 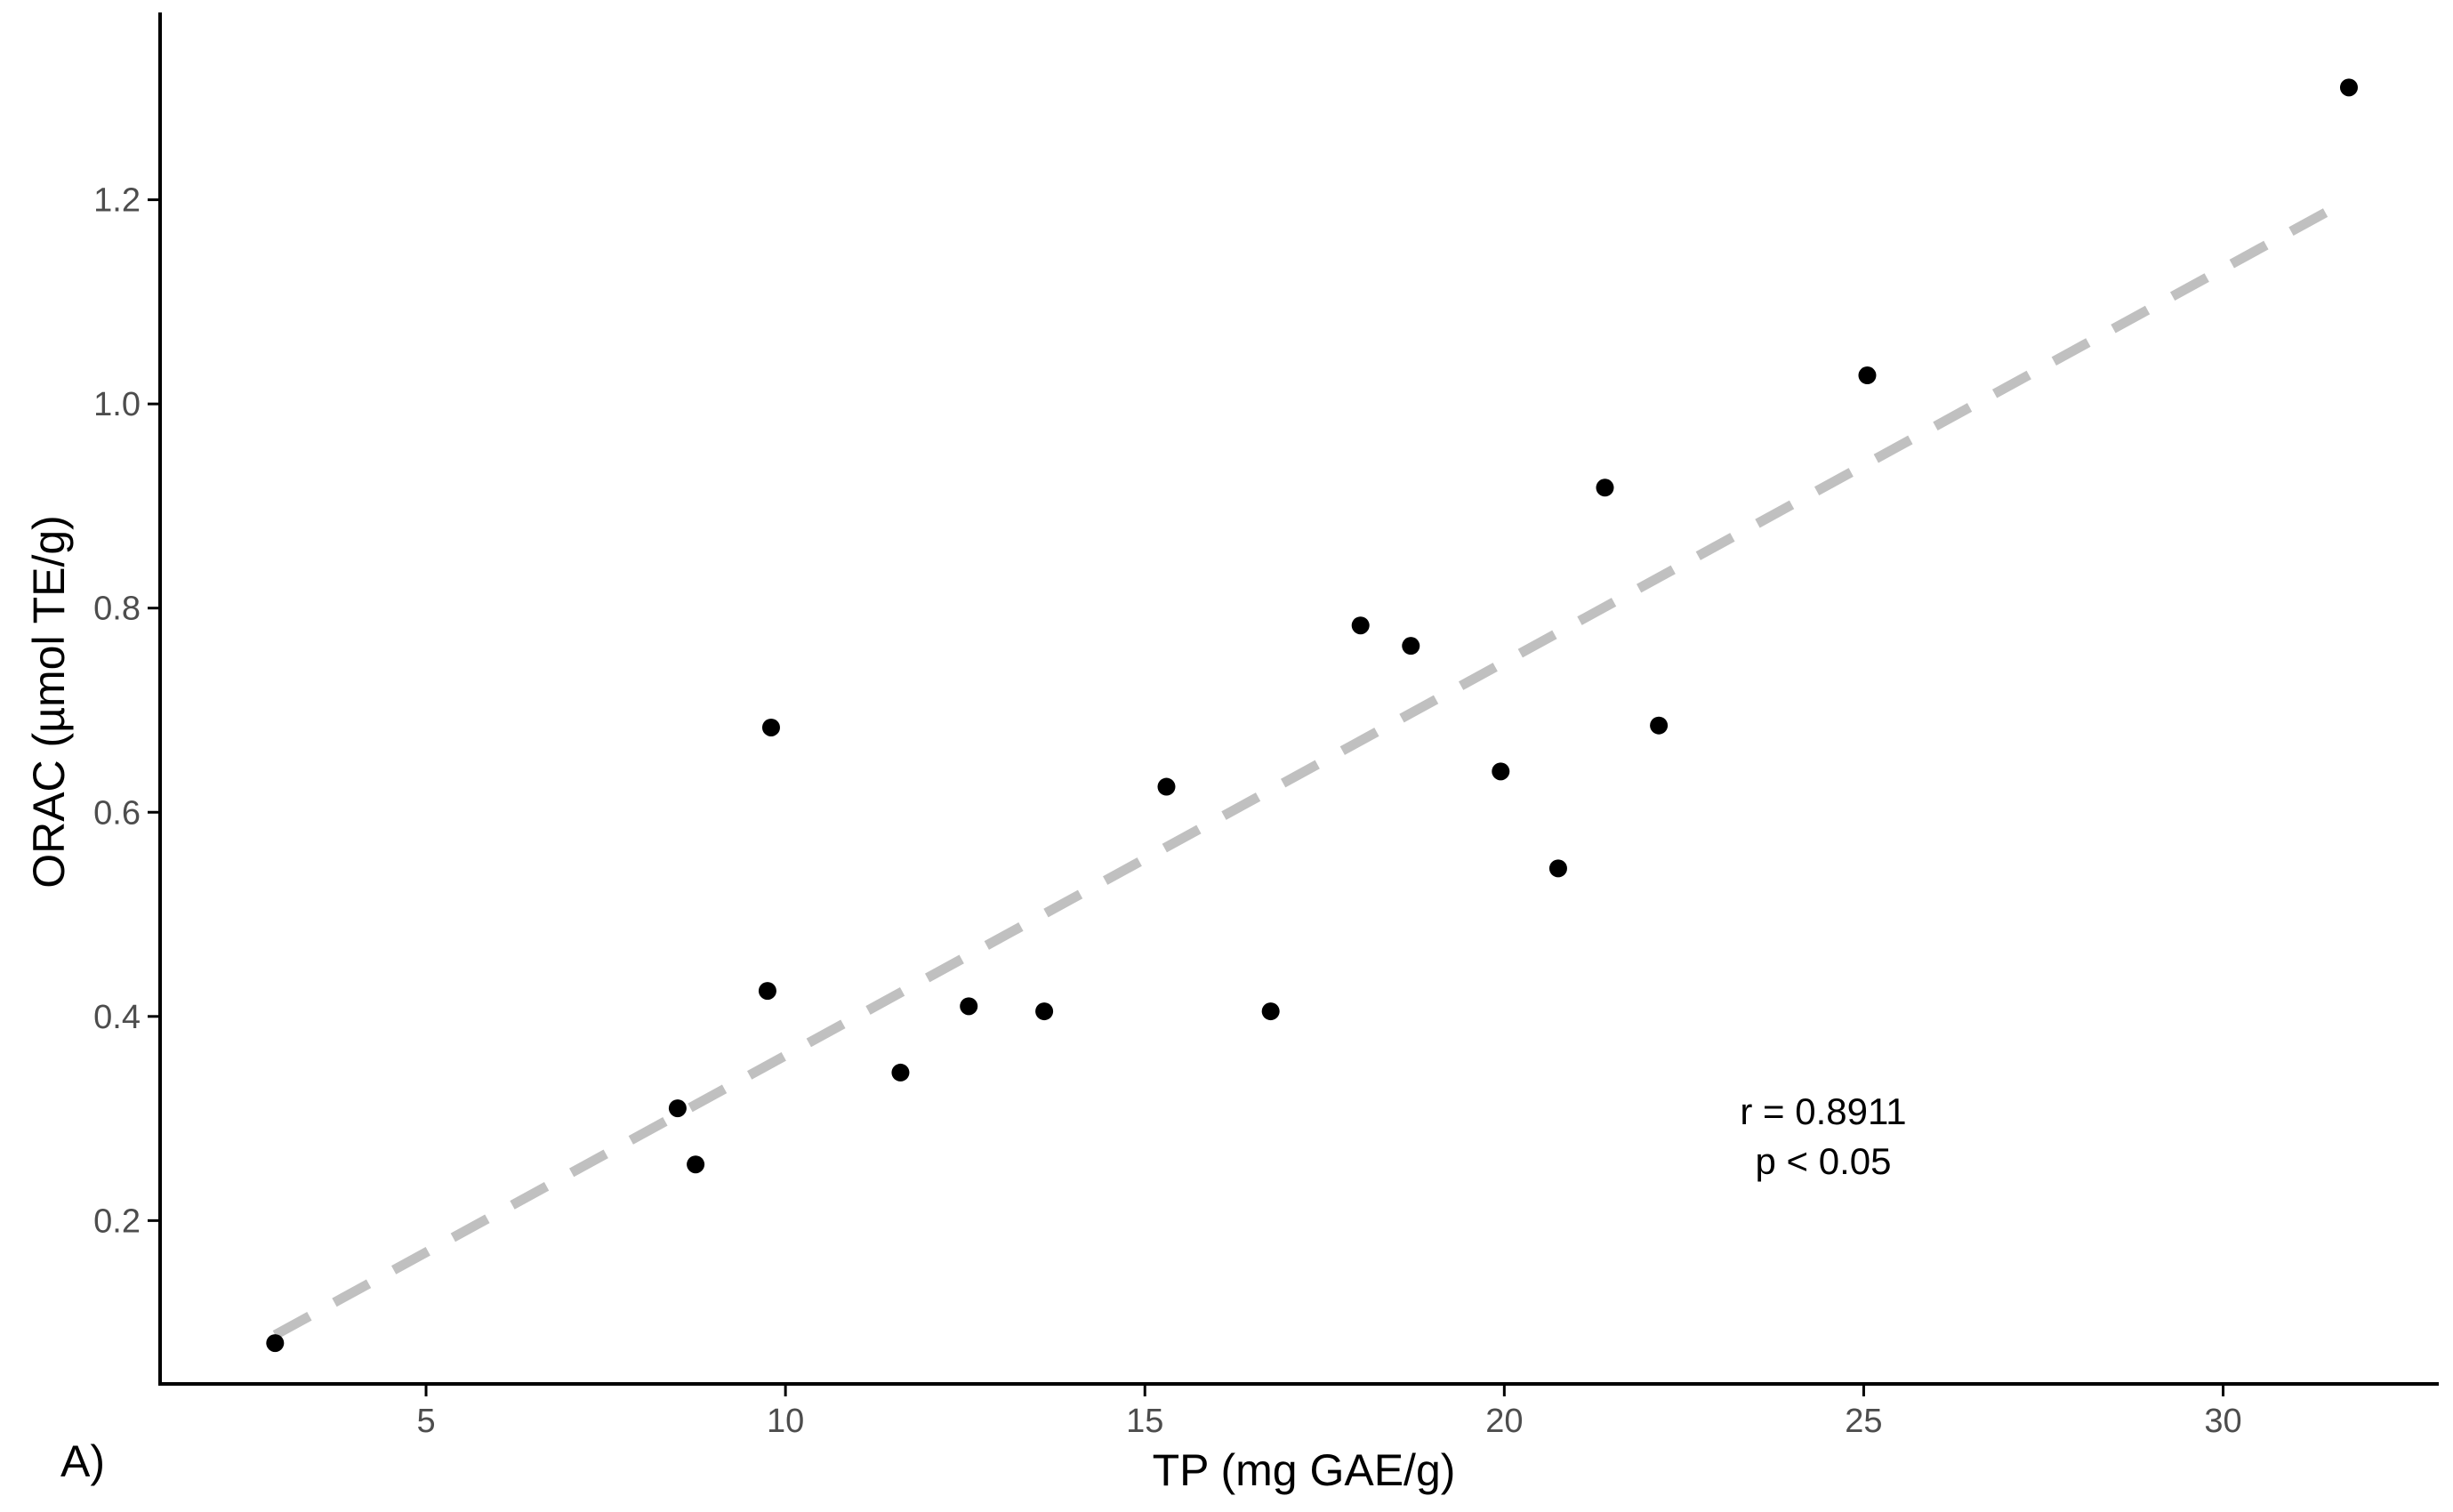 What do you see at coordinates (117, 404) in the screenshot?
I see `y-tick-label: 1.0` at bounding box center [117, 404].